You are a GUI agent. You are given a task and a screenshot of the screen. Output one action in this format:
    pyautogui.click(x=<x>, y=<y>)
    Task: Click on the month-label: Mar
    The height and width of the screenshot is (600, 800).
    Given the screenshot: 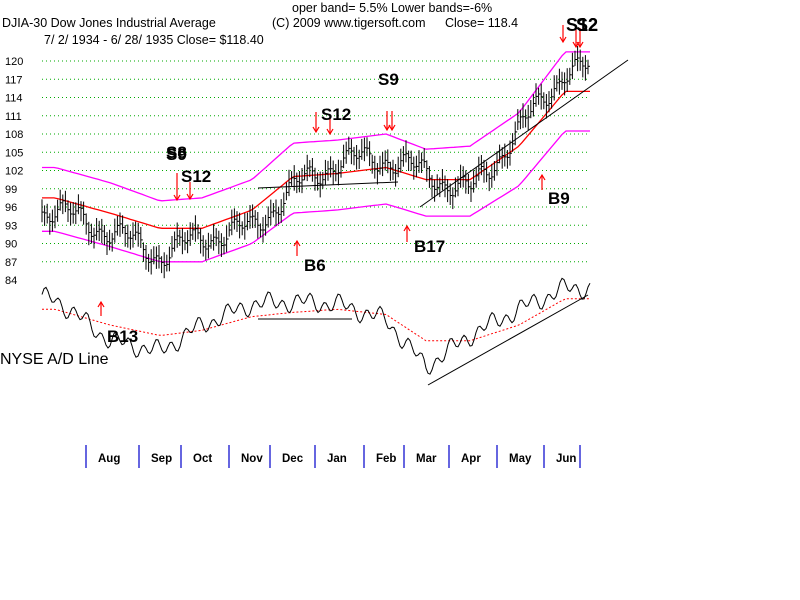 What is the action you would take?
    pyautogui.click(x=426, y=459)
    